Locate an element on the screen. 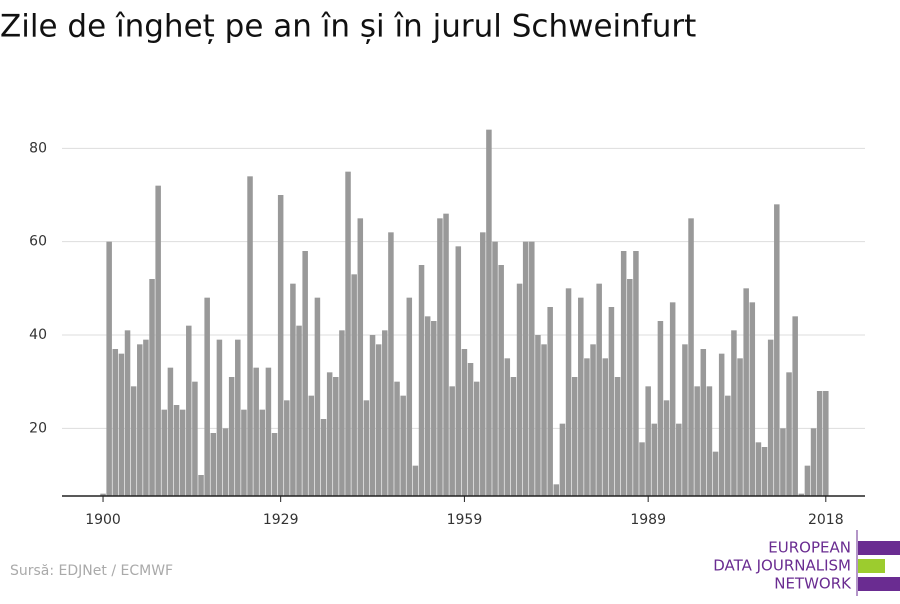 This screenshot has width=900, height=604. x-tick-label: 1959 is located at coordinates (465, 520).